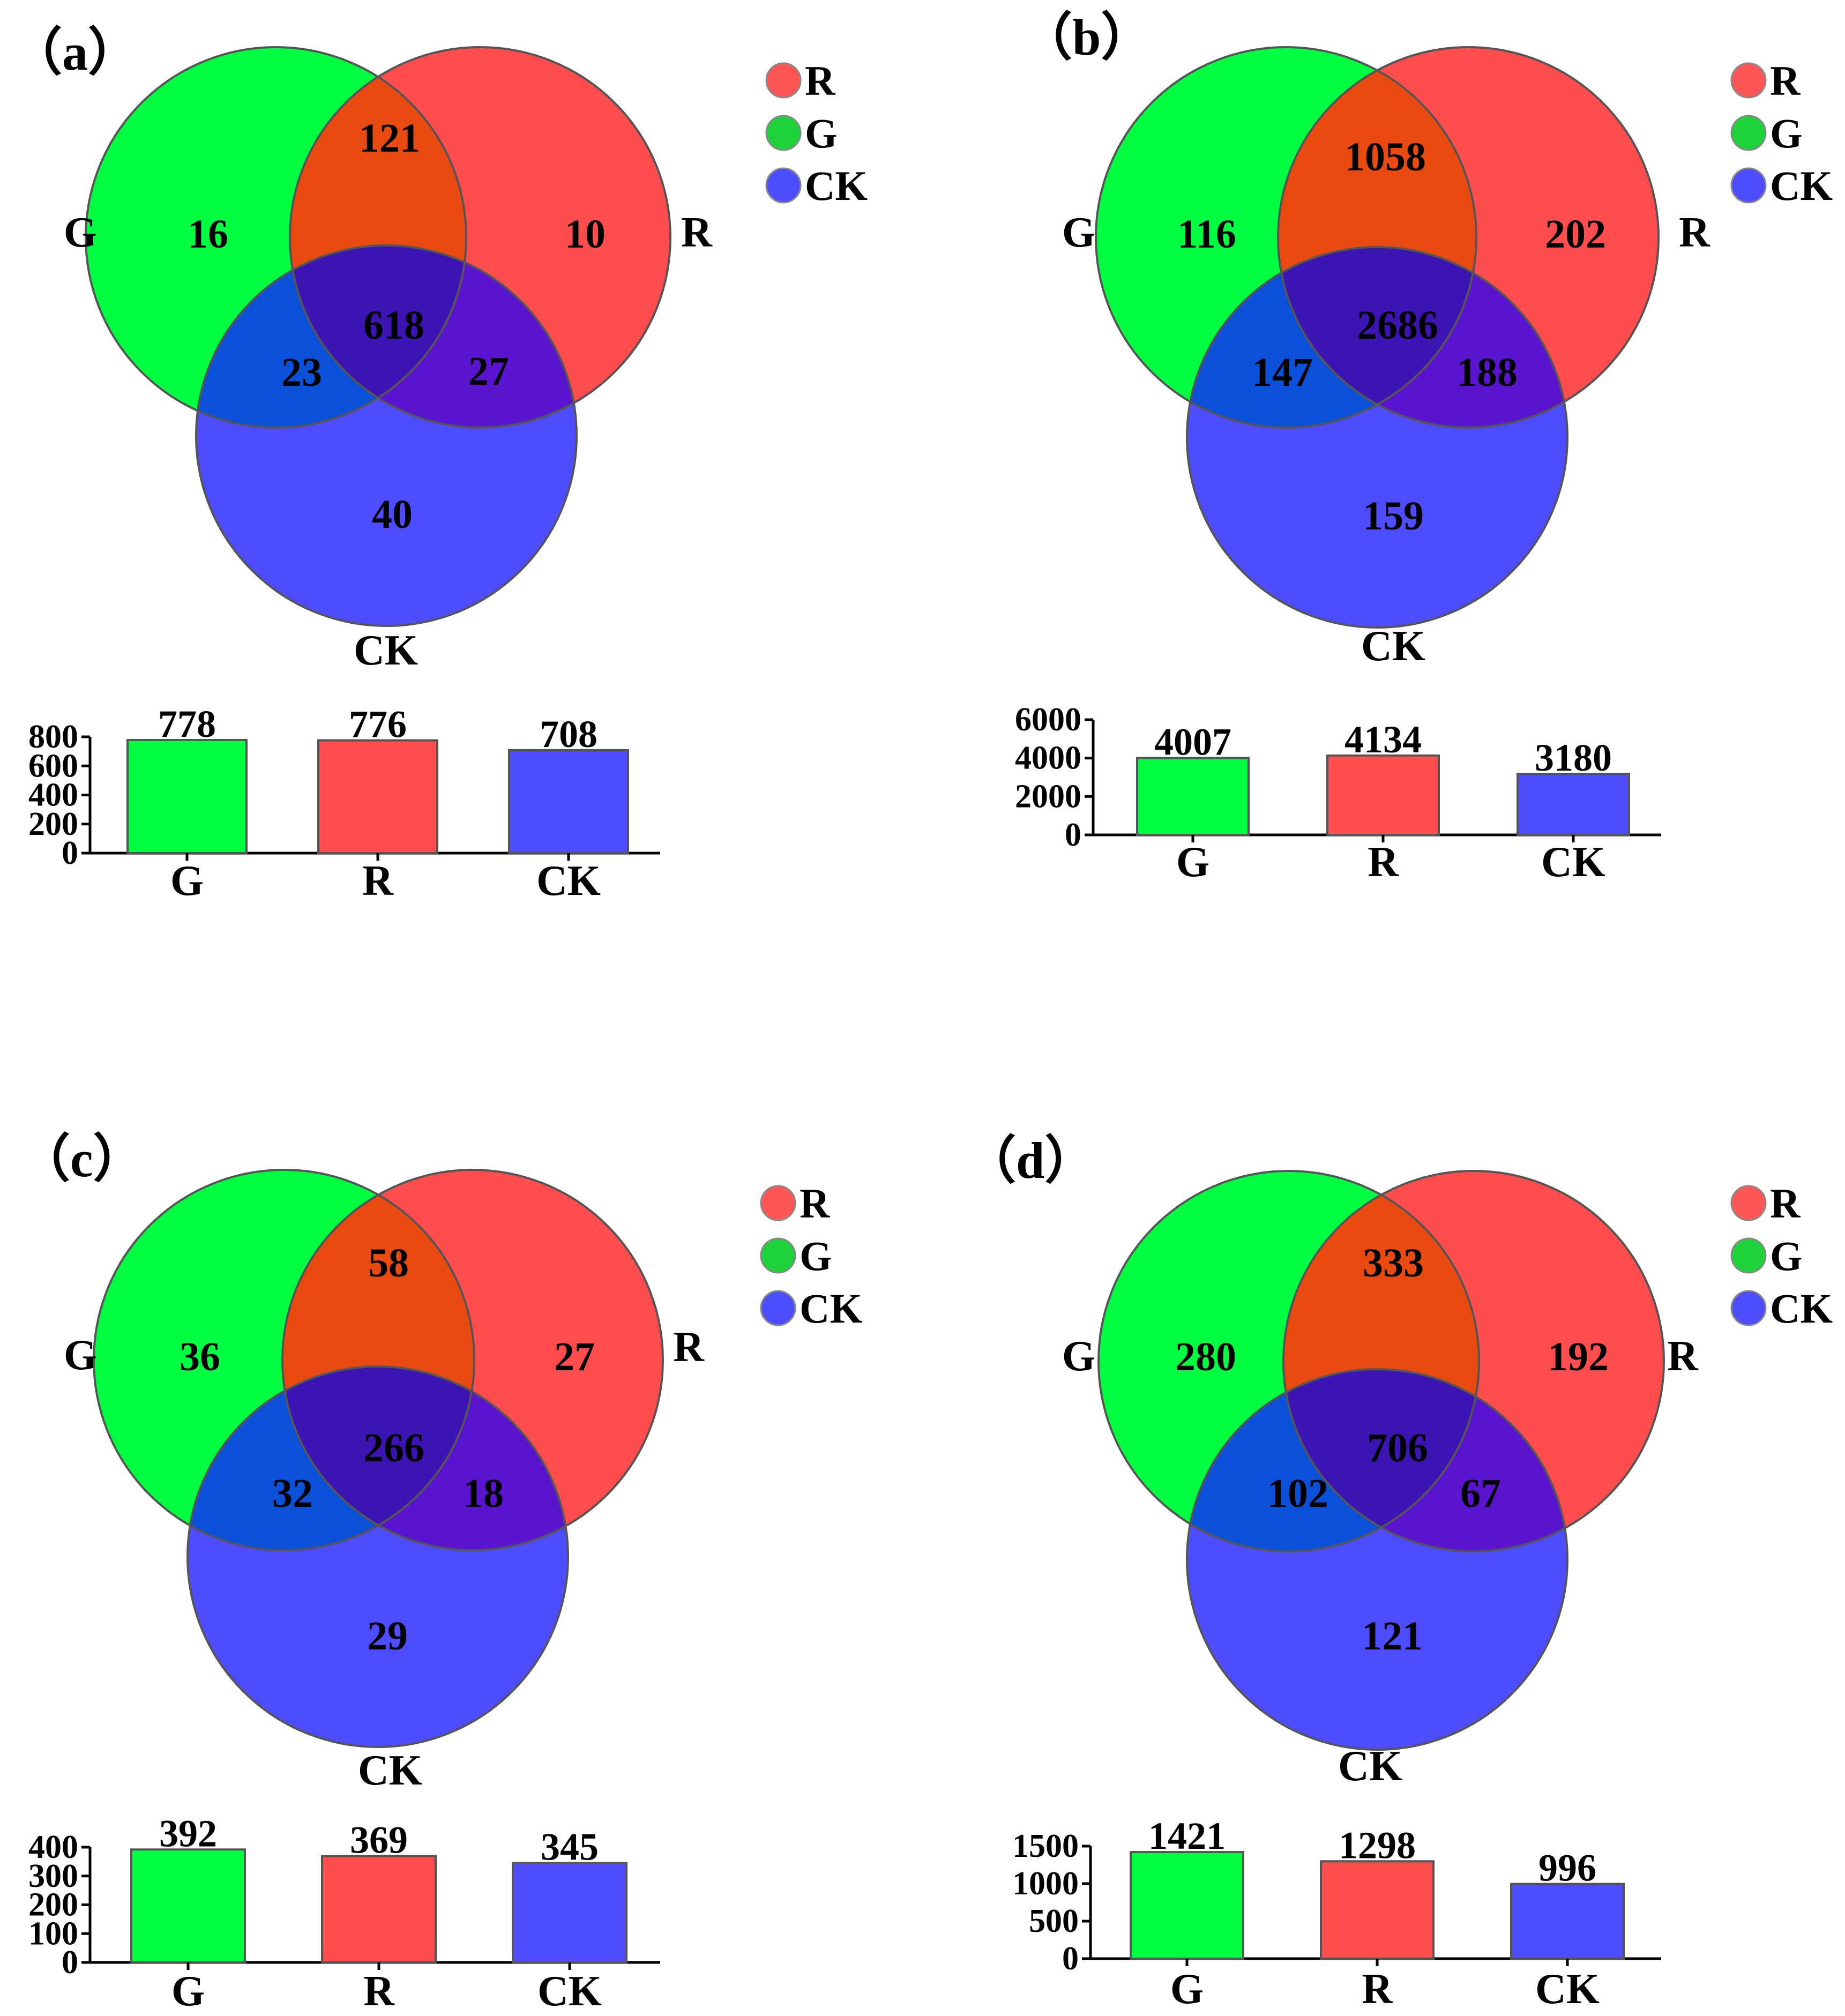  What do you see at coordinates (1480, 1493) in the screenshot?
I see `venn-region-r-ck: 67` at bounding box center [1480, 1493].